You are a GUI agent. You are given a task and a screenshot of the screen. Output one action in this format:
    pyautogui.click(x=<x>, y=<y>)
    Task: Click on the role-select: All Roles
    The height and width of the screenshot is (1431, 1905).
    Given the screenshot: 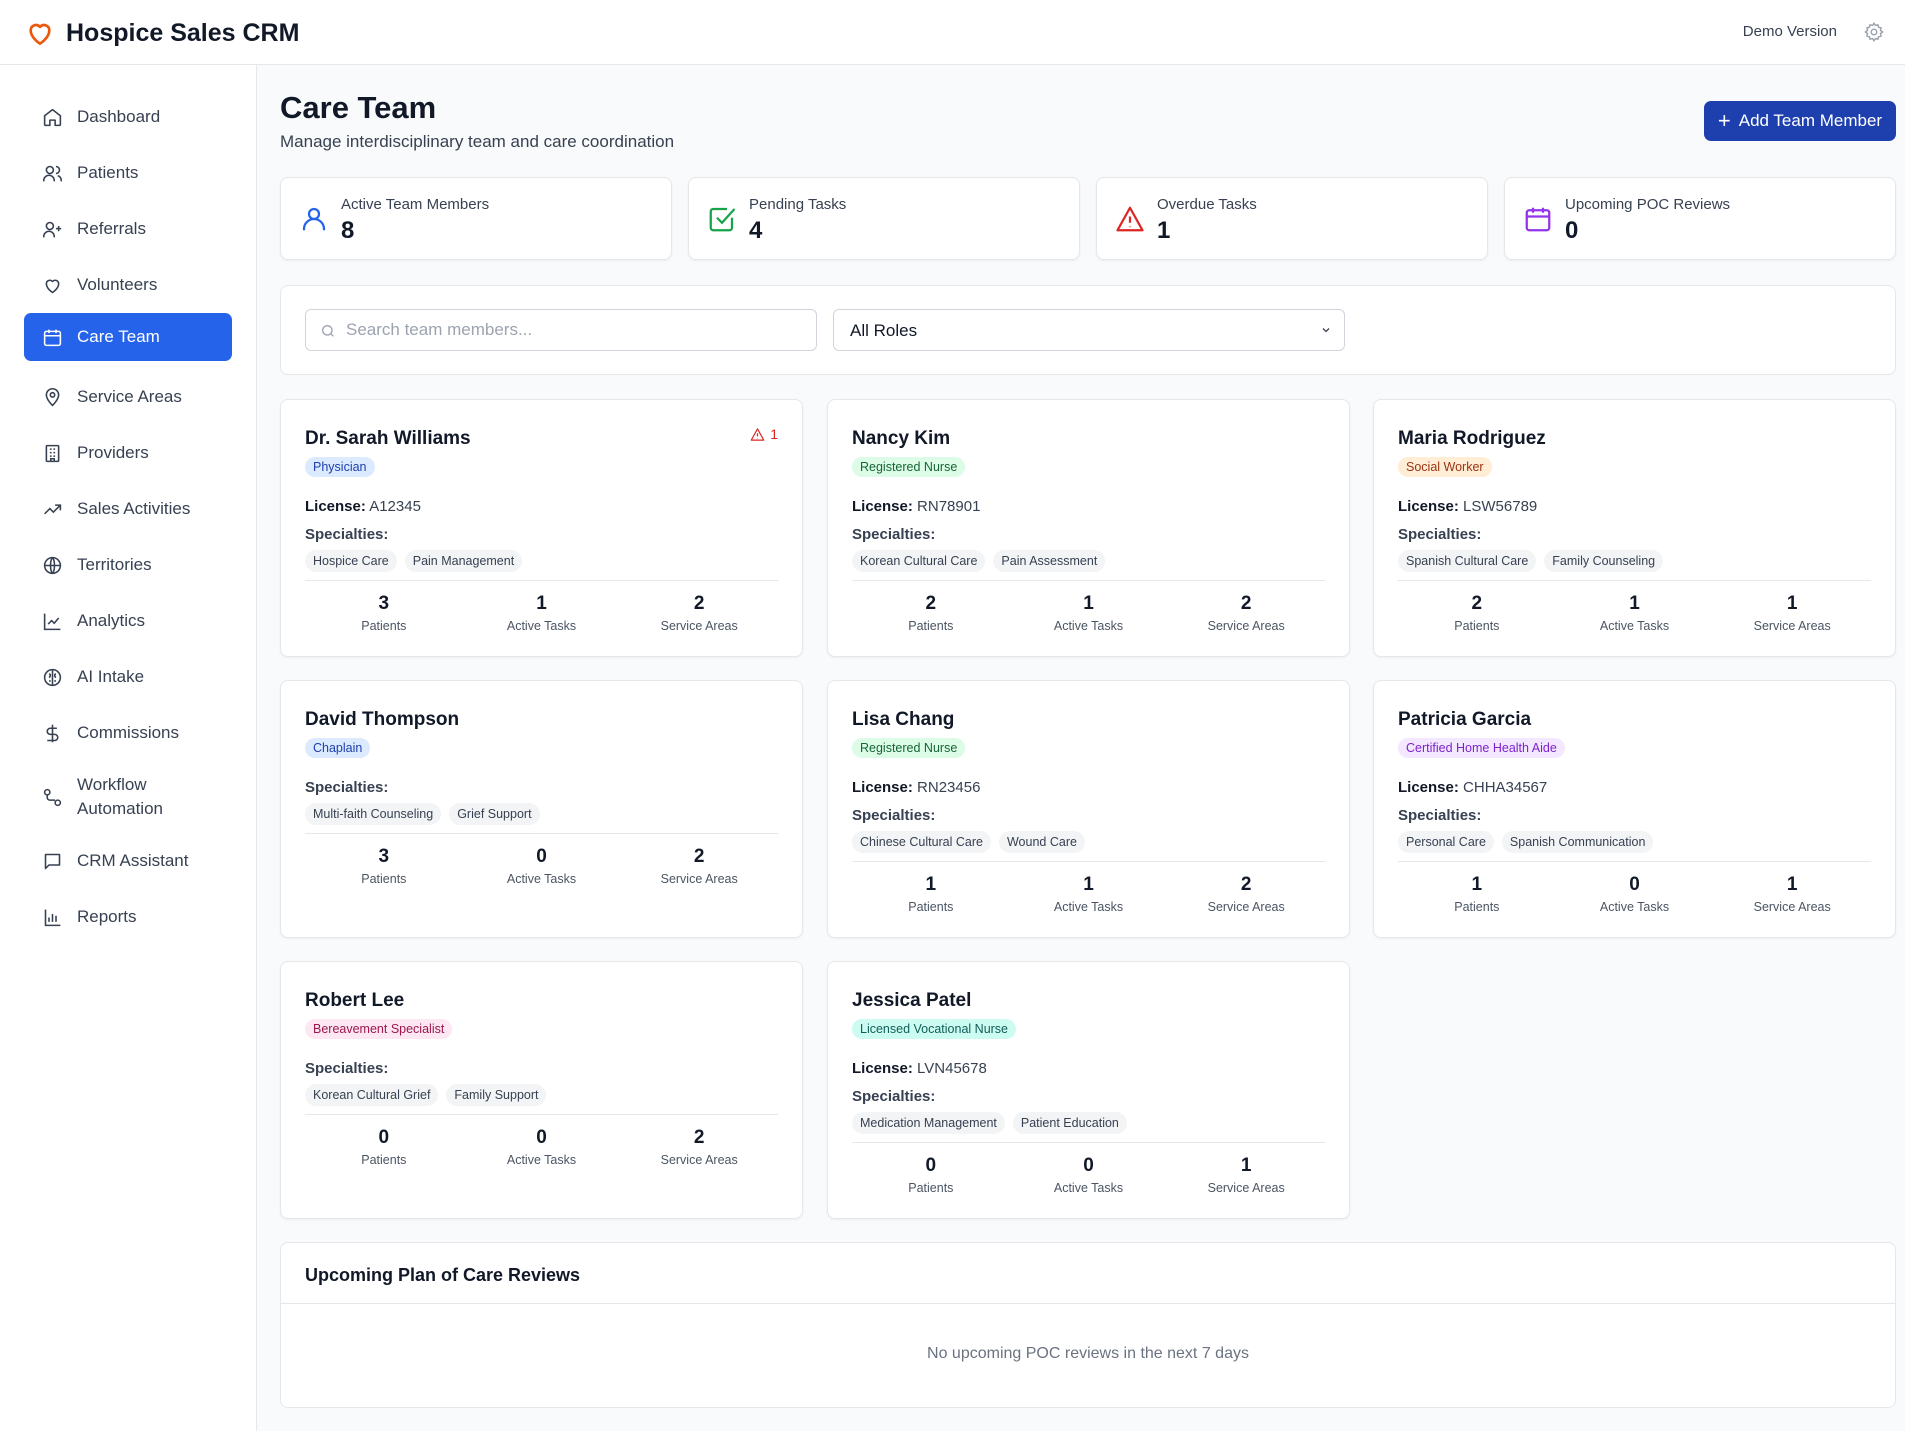 What is the action you would take?
    pyautogui.click(x=1089, y=330)
    